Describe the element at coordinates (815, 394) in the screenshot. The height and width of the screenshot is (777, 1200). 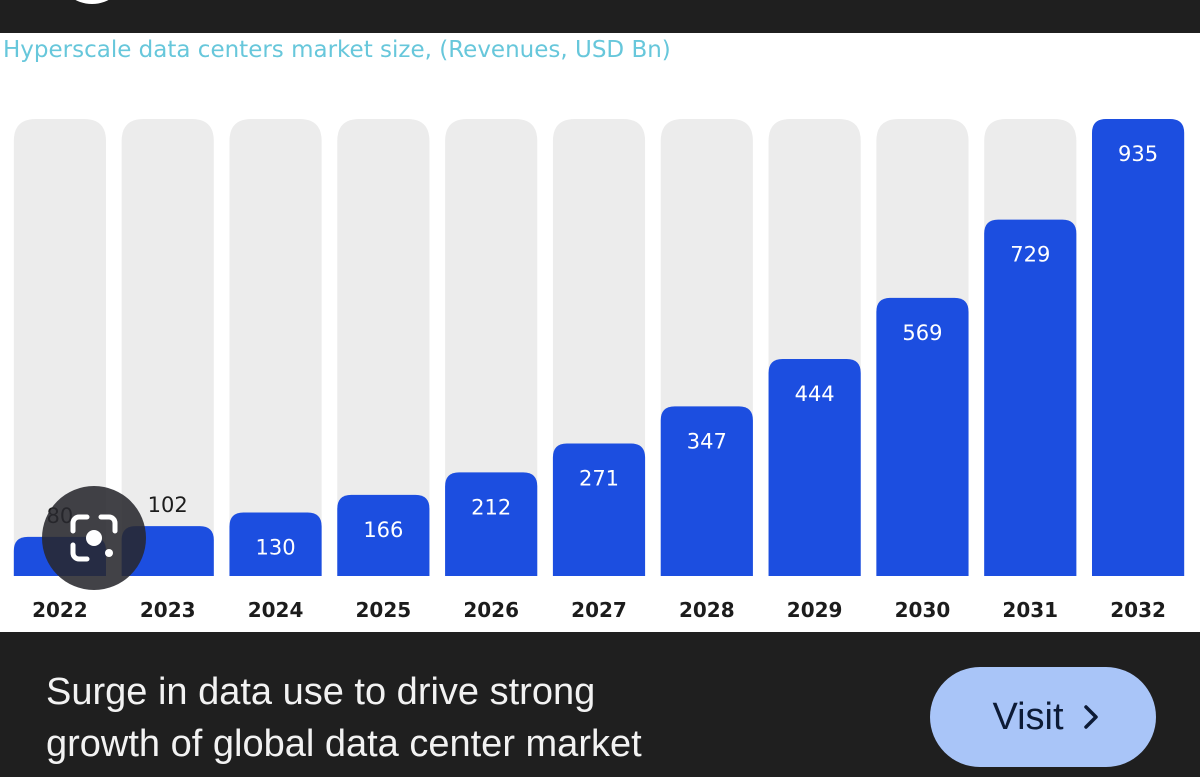
I see `bar-value-2029: 444` at that location.